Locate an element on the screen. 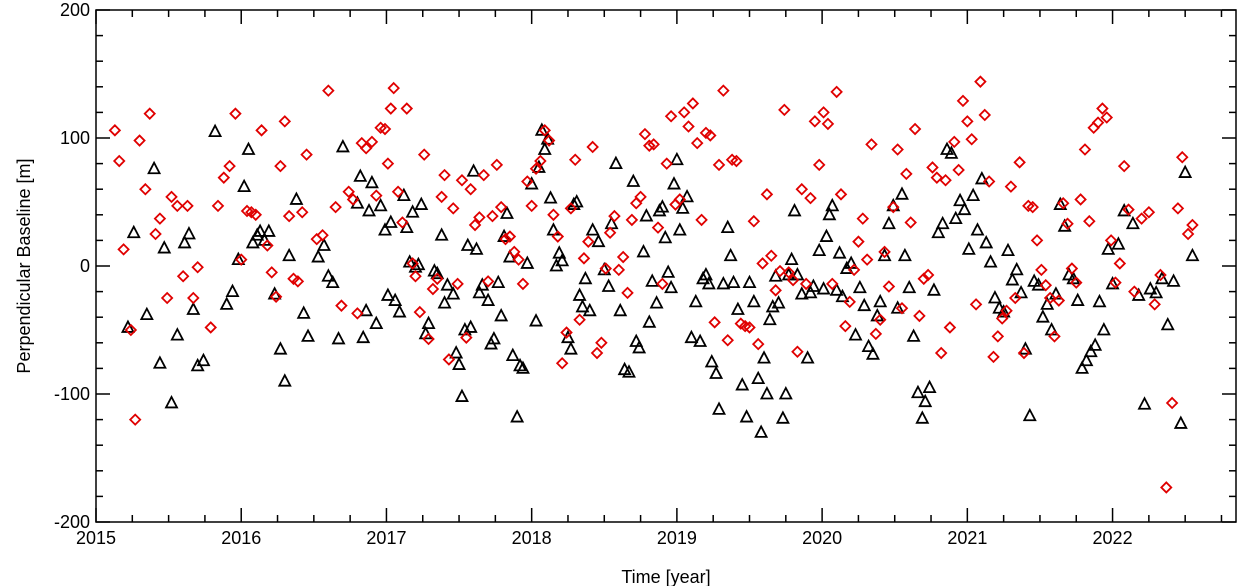 This screenshot has height=586, width=1242. x-tick-label: 2018 is located at coordinates (532, 538).